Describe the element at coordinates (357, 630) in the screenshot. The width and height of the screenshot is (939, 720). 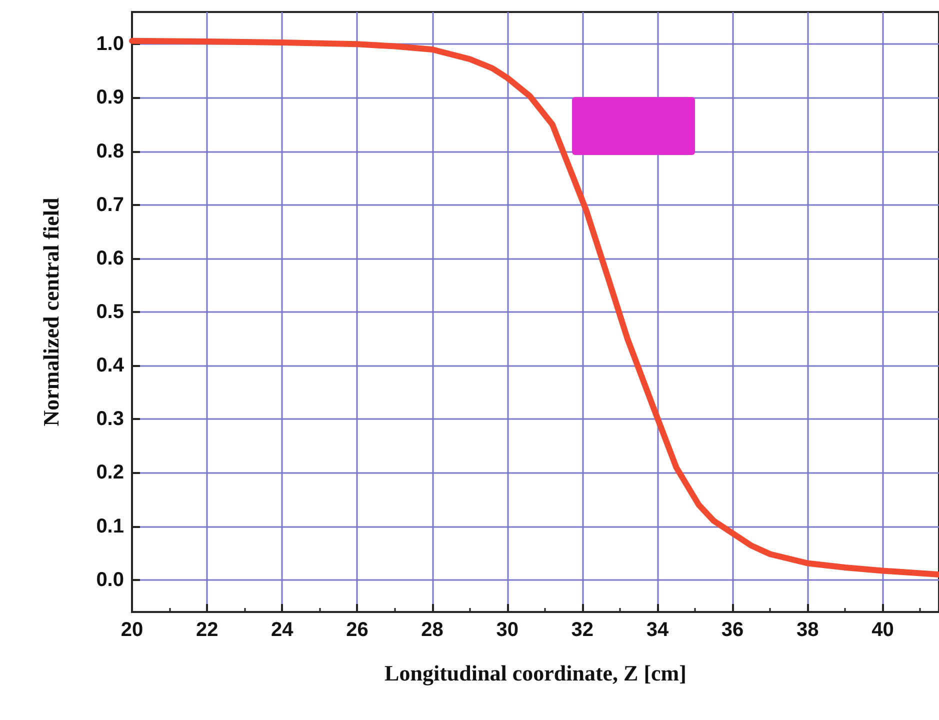
I see `x-tick-label: 26` at that location.